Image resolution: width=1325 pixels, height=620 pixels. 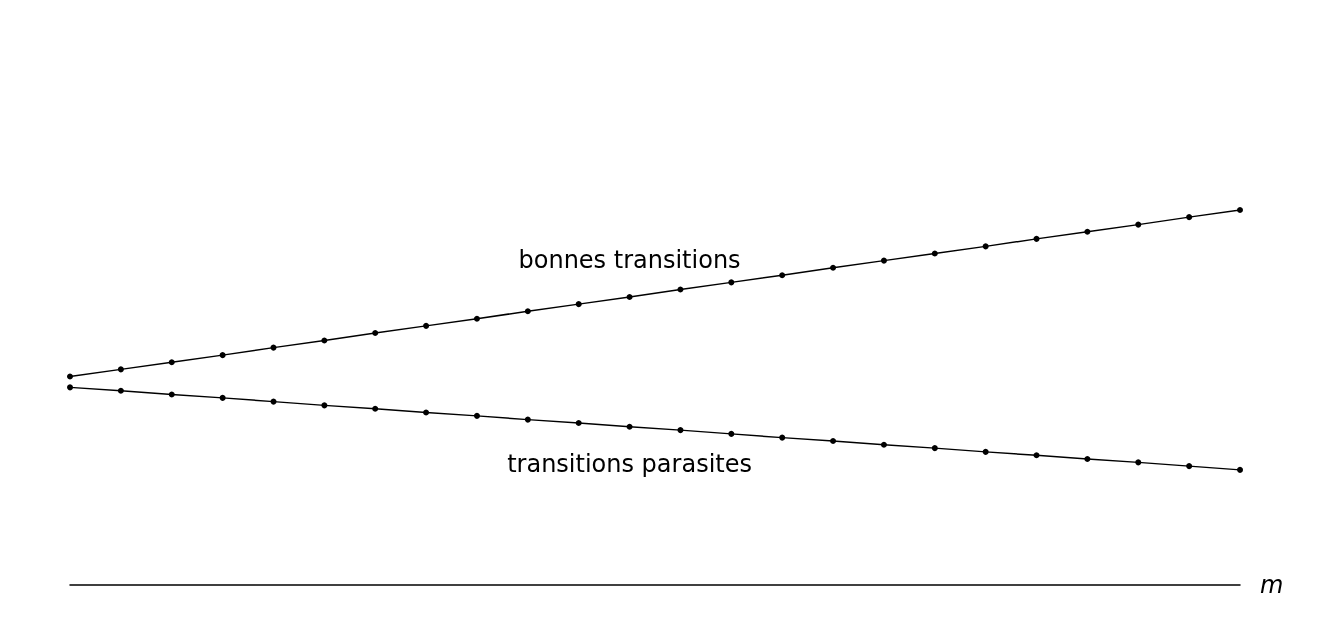 I want to click on x-axis-title: m, so click(x=1272, y=585).